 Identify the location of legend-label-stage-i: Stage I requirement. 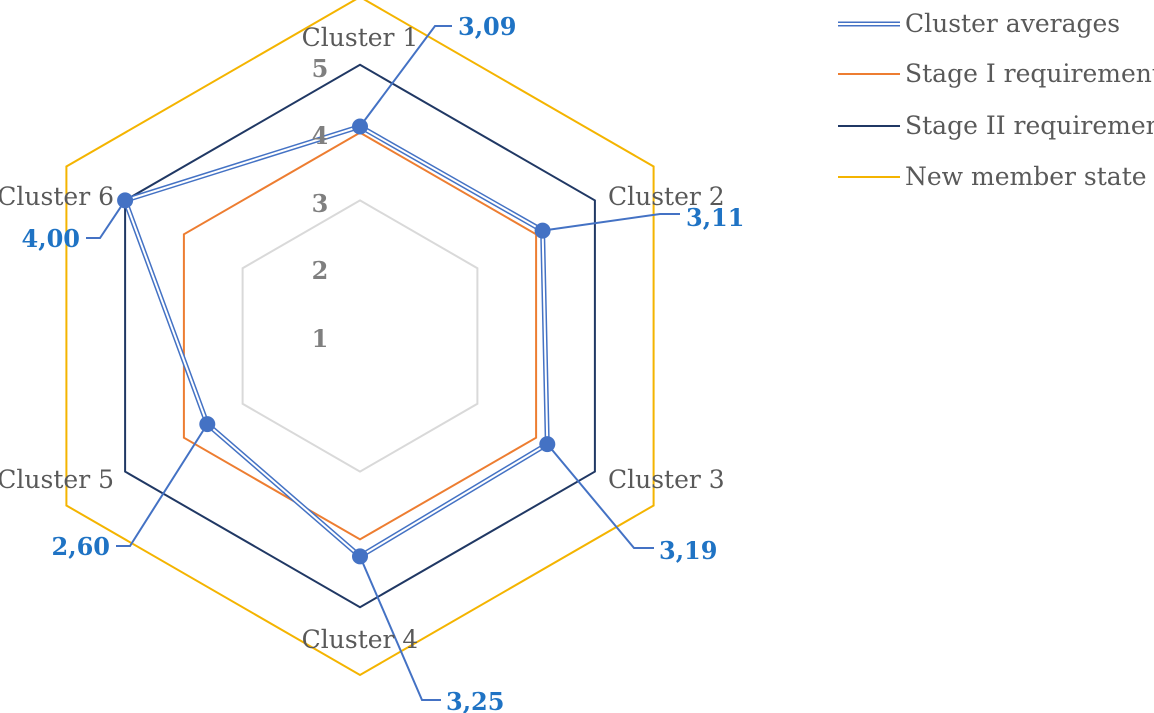
(1029, 73).